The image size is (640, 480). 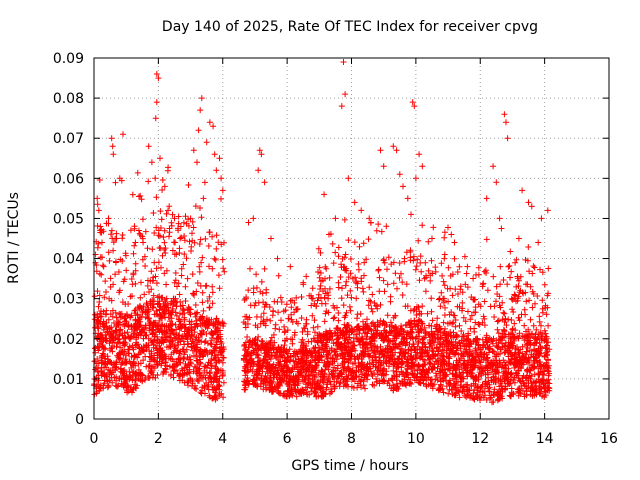 What do you see at coordinates (68, 219) in the screenshot?
I see `y-tick-label: 0.05` at bounding box center [68, 219].